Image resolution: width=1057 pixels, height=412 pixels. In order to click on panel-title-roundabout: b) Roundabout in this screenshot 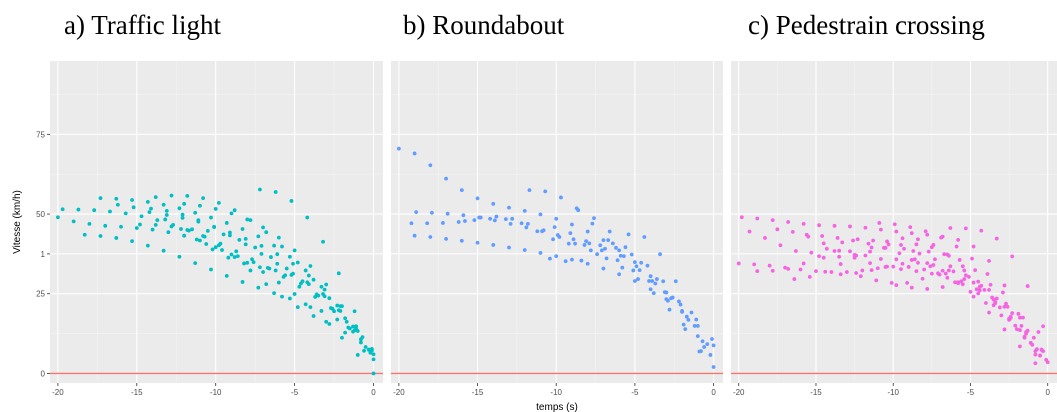, I will do `click(484, 25)`.